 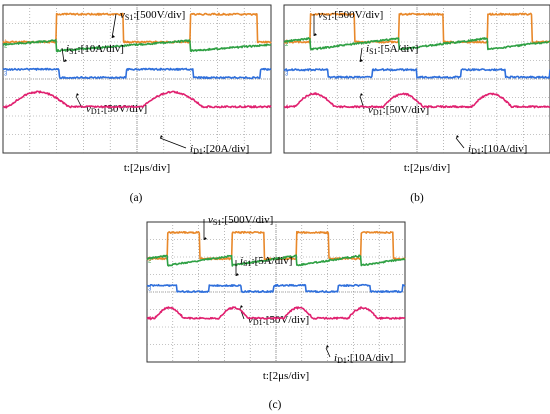 What do you see at coordinates (219, 149) in the screenshot?
I see `trace-label-iD1: iD1:[20A/div]` at bounding box center [219, 149].